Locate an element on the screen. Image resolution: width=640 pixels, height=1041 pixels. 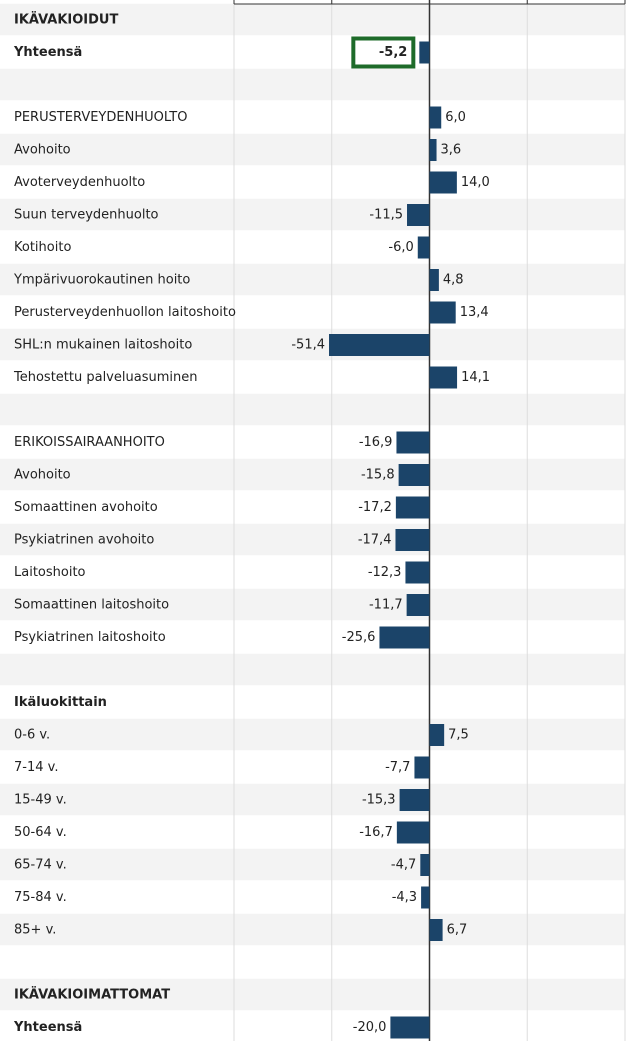
value-label: -25,6 is located at coordinates (359, 637).